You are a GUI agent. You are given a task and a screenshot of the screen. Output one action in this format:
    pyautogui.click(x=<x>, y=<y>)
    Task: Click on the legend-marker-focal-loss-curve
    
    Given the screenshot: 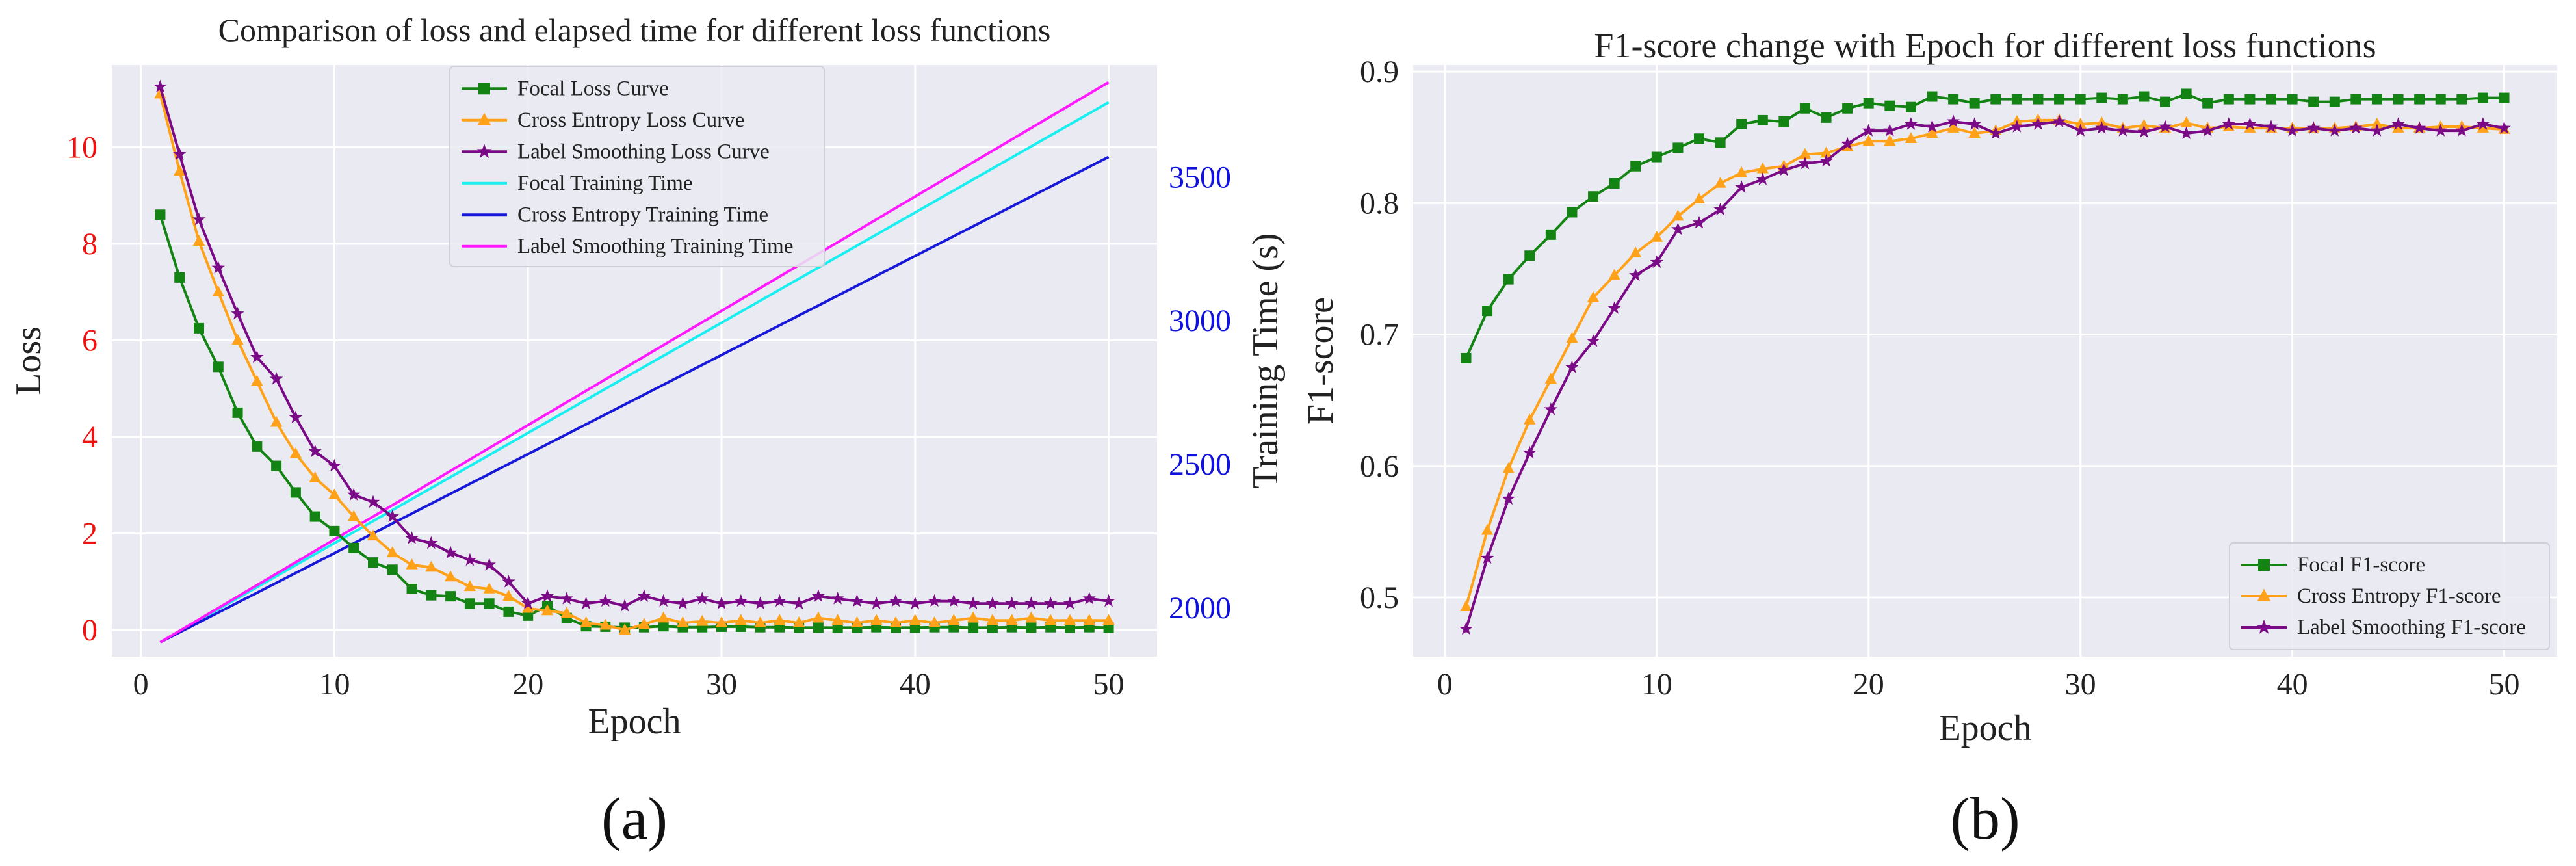 What is the action you would take?
    pyautogui.click(x=484, y=89)
    